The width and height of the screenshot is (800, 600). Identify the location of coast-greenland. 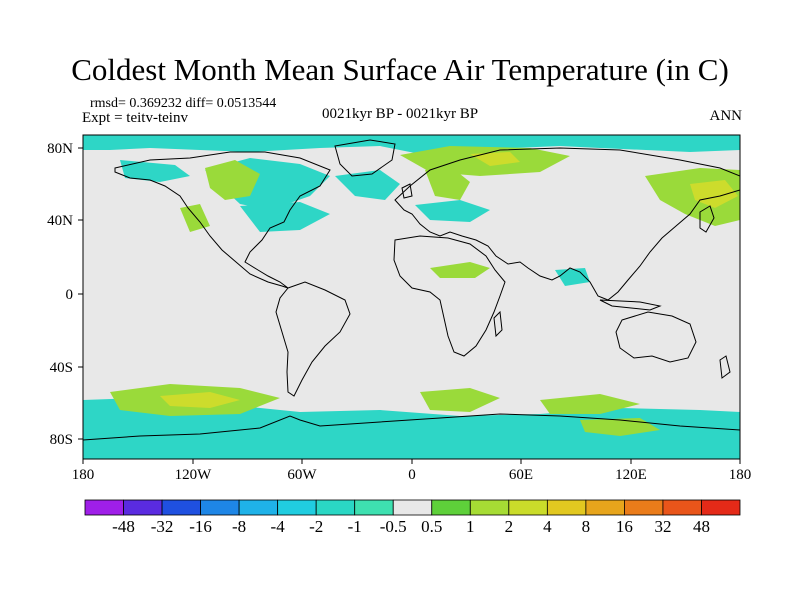
(365, 158).